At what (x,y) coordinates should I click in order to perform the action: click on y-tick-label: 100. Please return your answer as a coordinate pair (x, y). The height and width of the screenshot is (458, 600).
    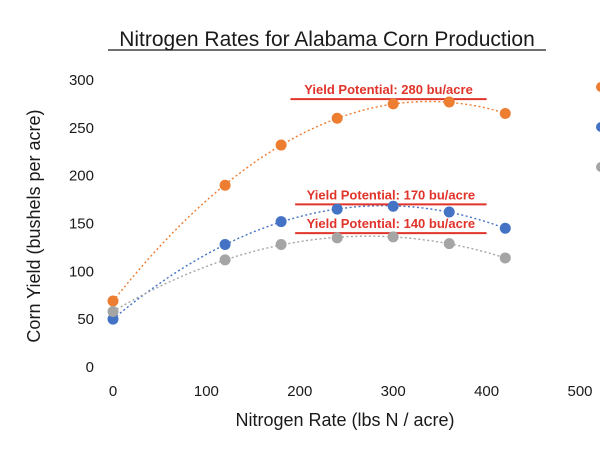
    Looking at the image, I should click on (81, 271).